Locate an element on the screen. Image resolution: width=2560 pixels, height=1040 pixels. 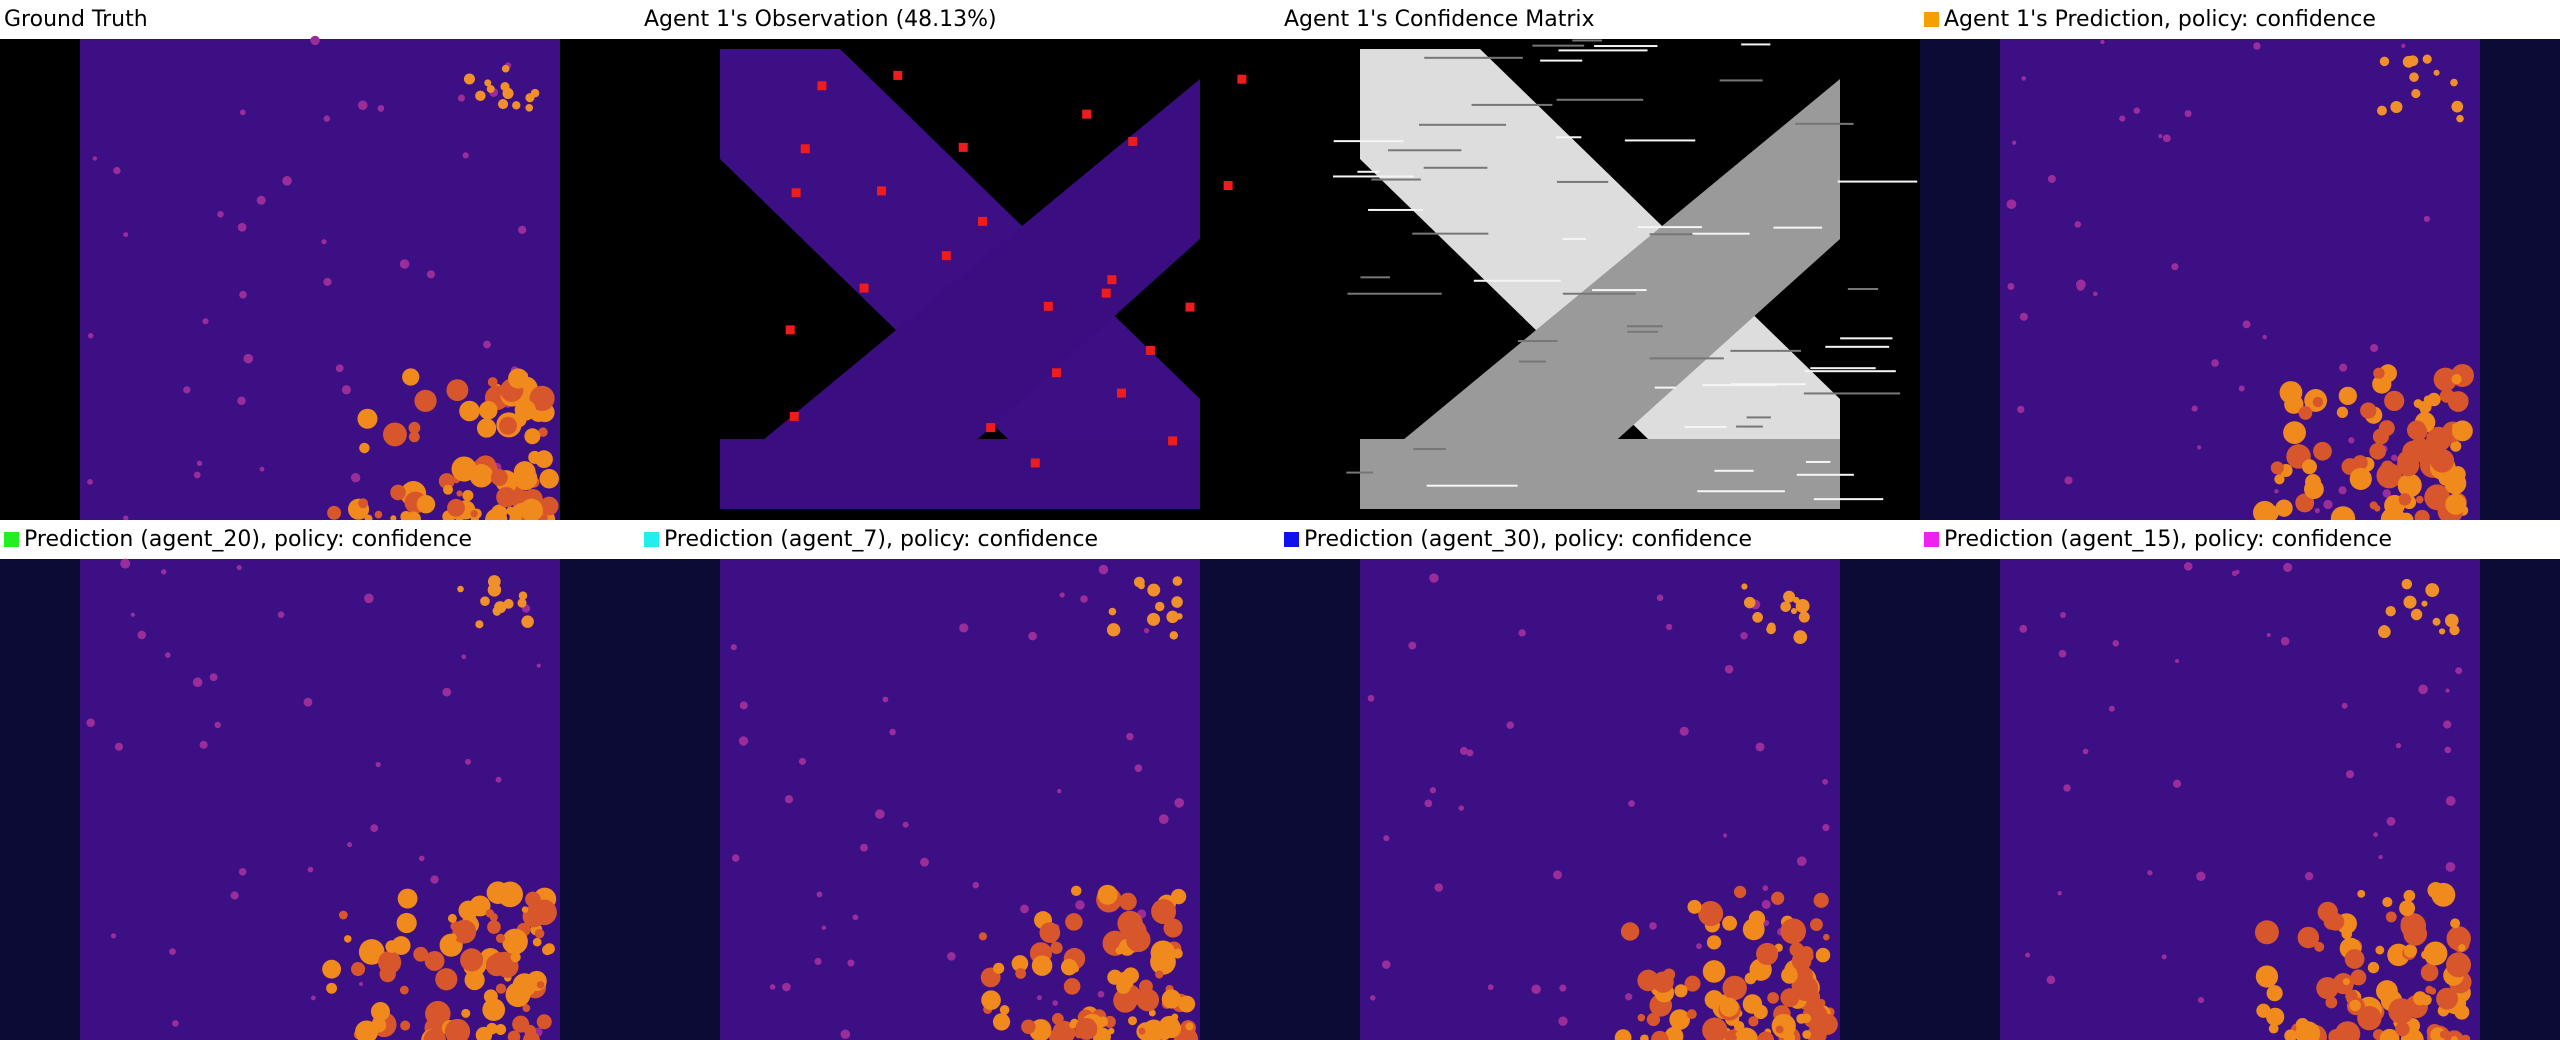
heatmap is located at coordinates (320, 279).